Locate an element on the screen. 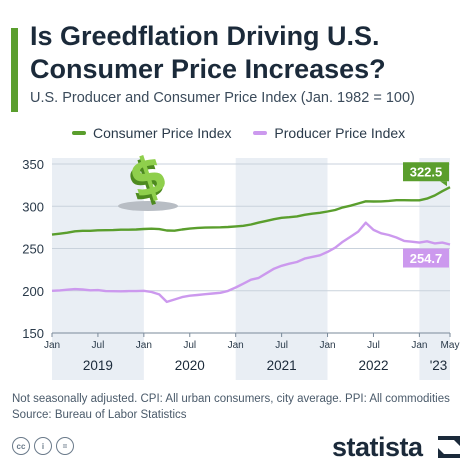  y-tick-label: 300 is located at coordinates (33, 206).